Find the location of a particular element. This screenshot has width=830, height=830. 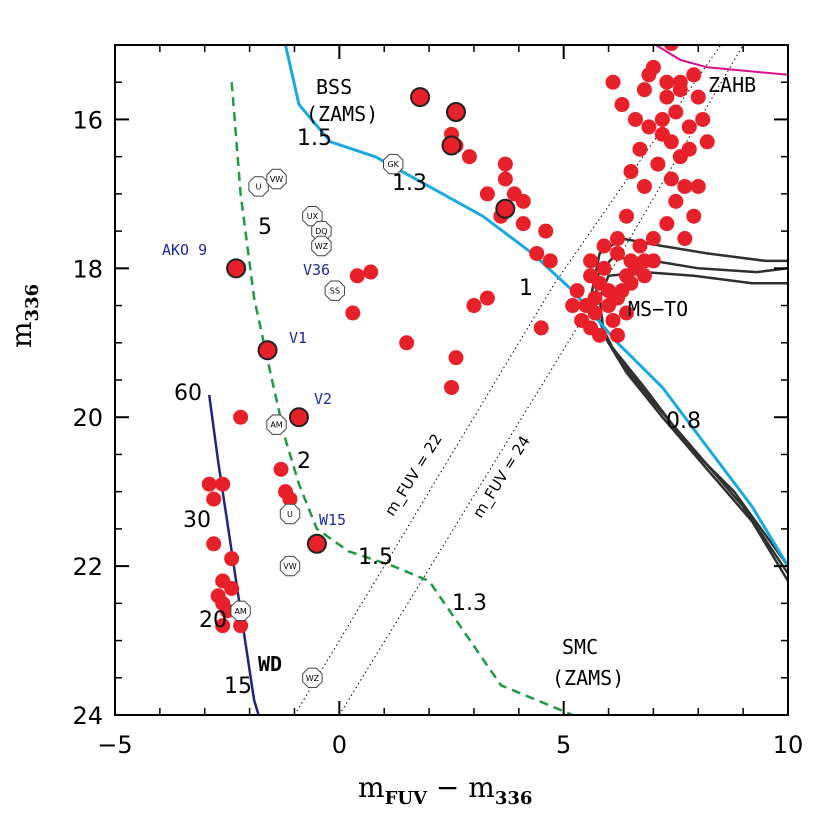

mass-label-smc-5: 5 is located at coordinates (265, 227).